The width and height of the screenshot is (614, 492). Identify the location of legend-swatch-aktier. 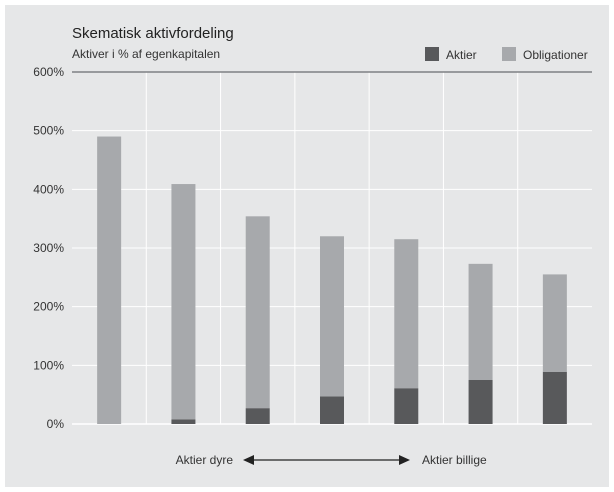
(432, 54).